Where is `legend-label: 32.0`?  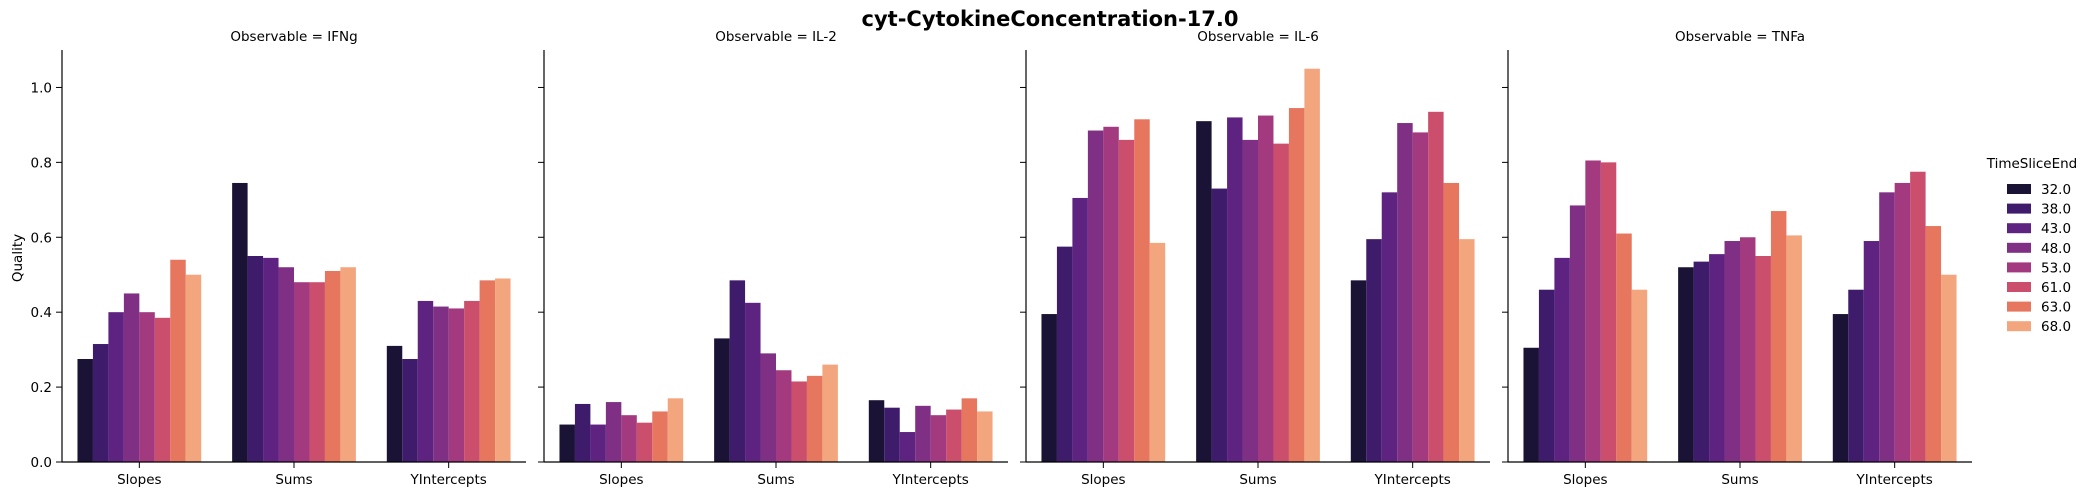 legend-label: 32.0 is located at coordinates (2056, 190).